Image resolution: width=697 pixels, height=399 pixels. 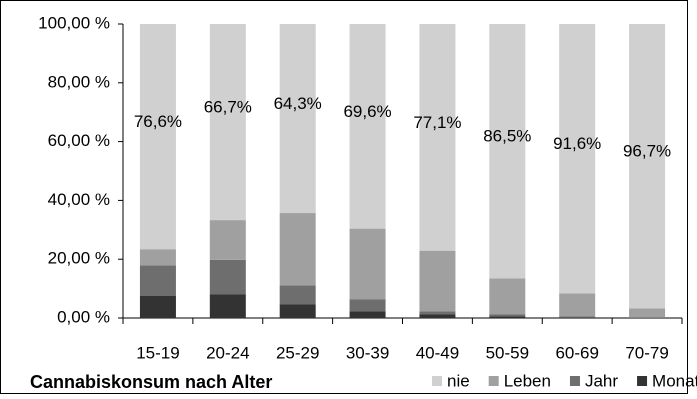 What do you see at coordinates (367, 352) in the screenshot?
I see `x-tick-label: 30-39` at bounding box center [367, 352].